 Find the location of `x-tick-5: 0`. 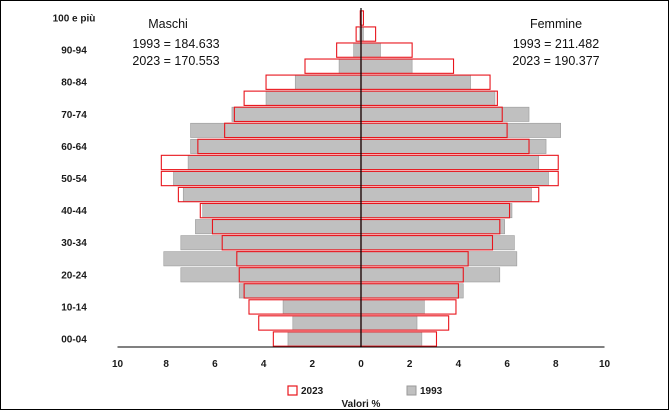

x-tick-5: 0 is located at coordinates (361, 364).